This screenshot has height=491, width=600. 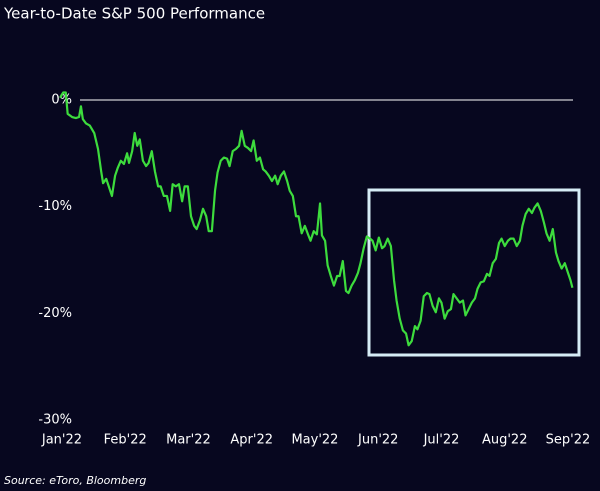 What do you see at coordinates (377, 440) in the screenshot?
I see `x-tick-label: Jun'22` at bounding box center [377, 440].